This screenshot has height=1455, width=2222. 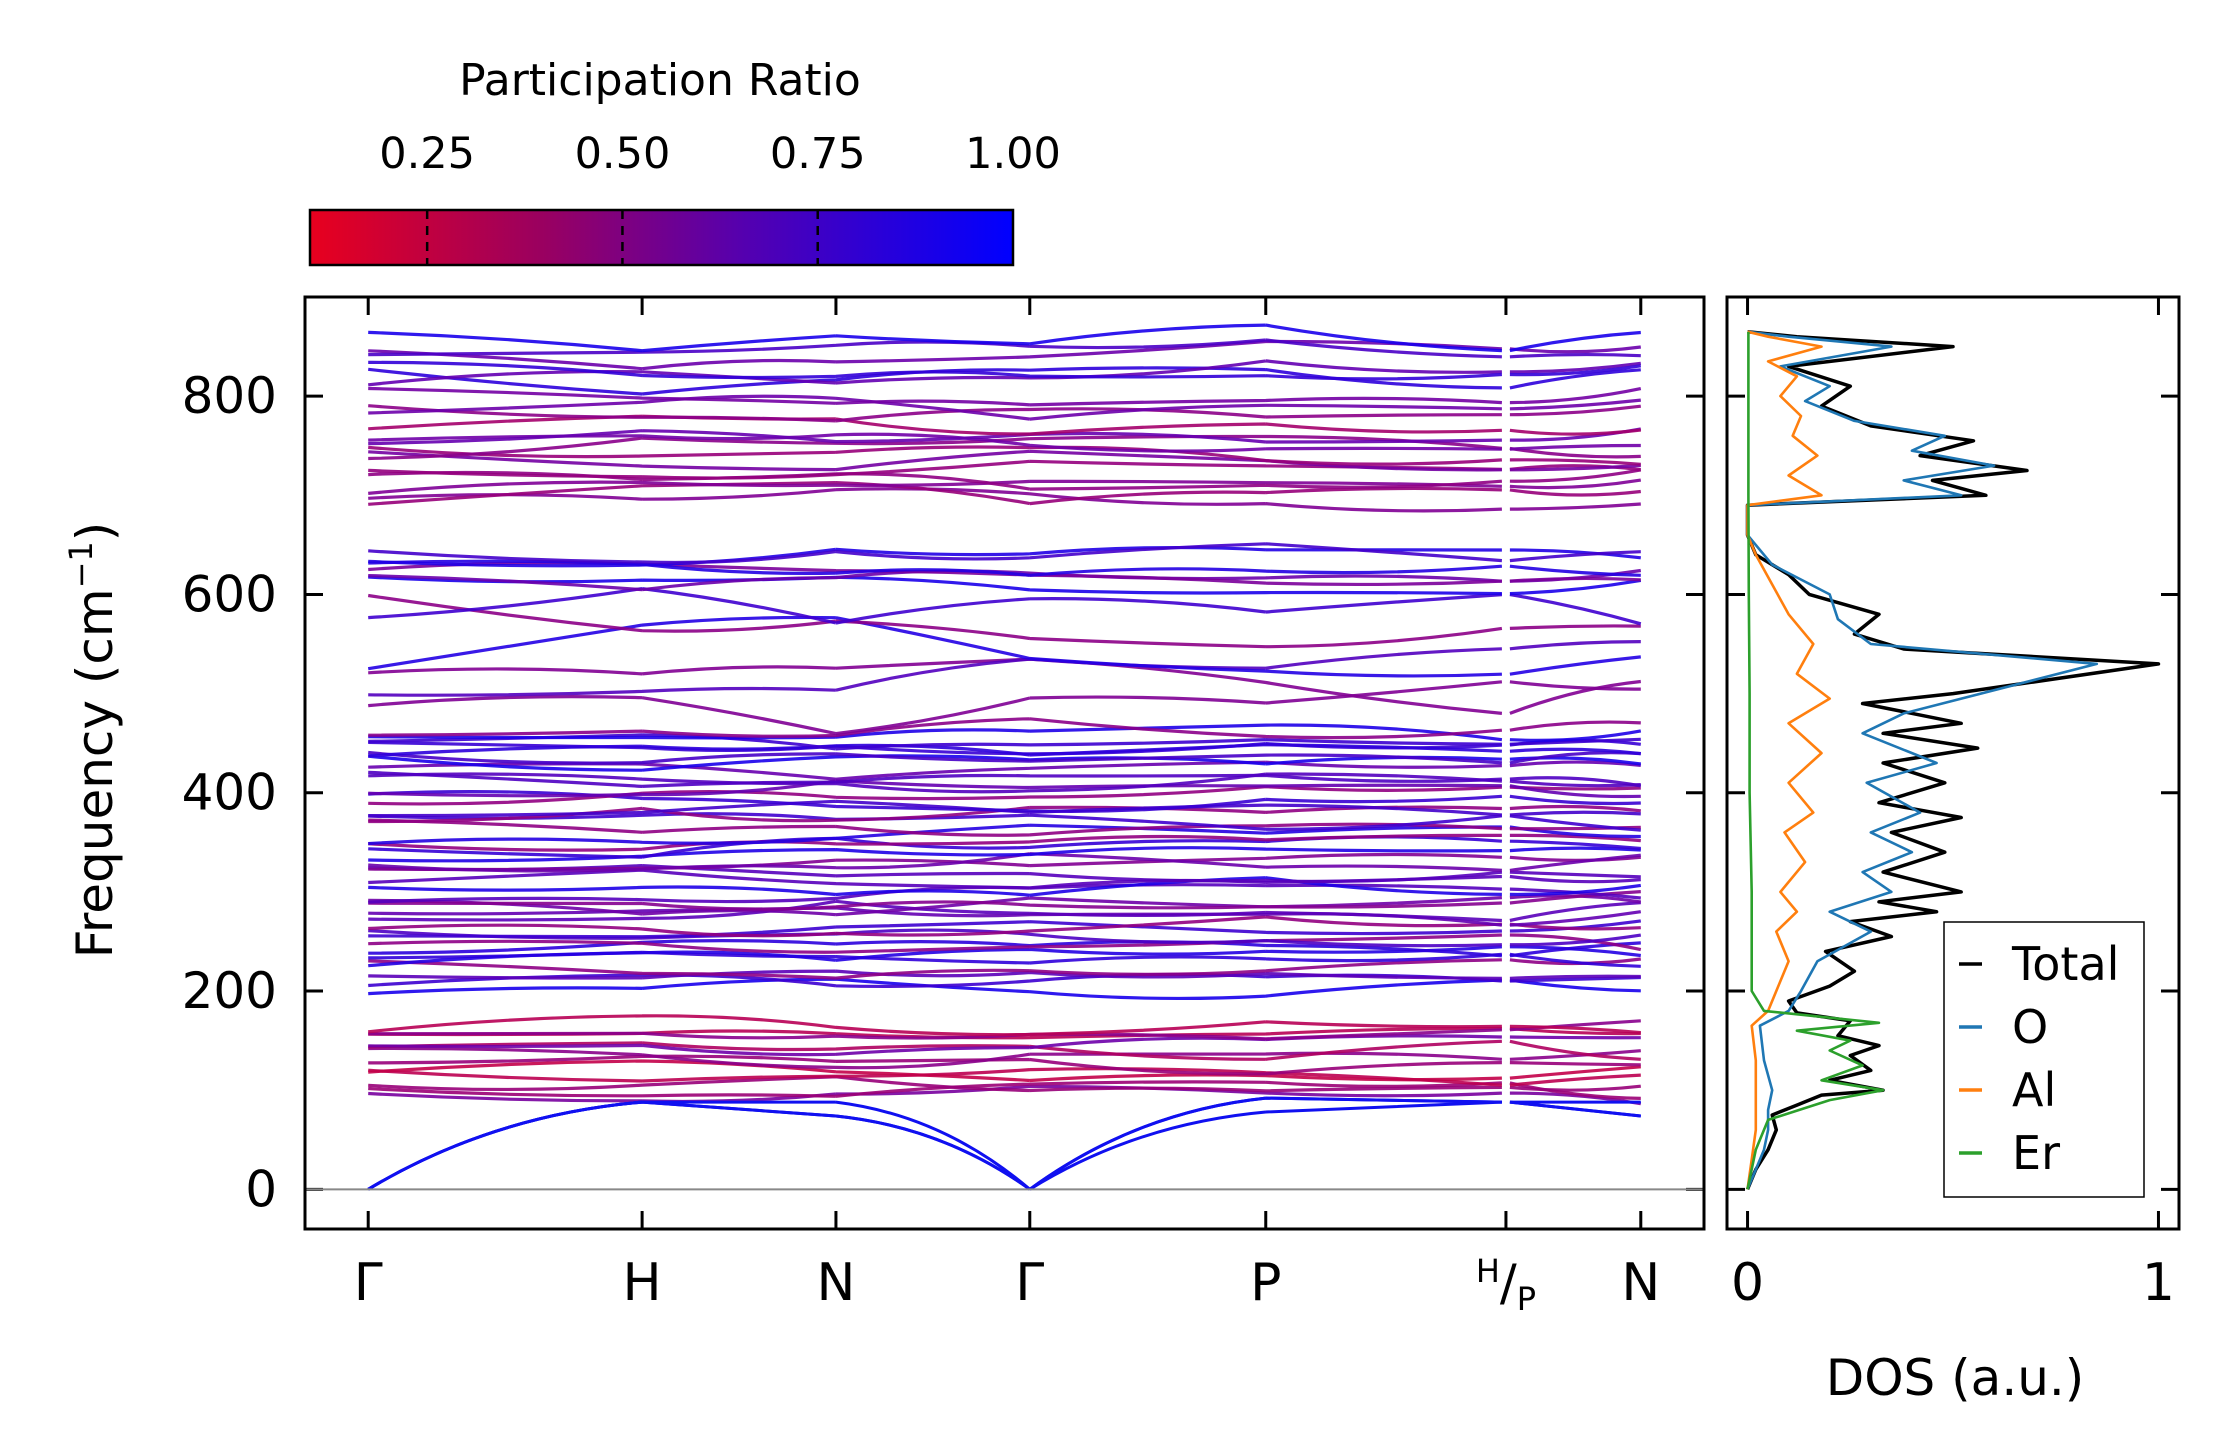 I want to click on colorbar-tick-label: 0.25, so click(x=427, y=154).